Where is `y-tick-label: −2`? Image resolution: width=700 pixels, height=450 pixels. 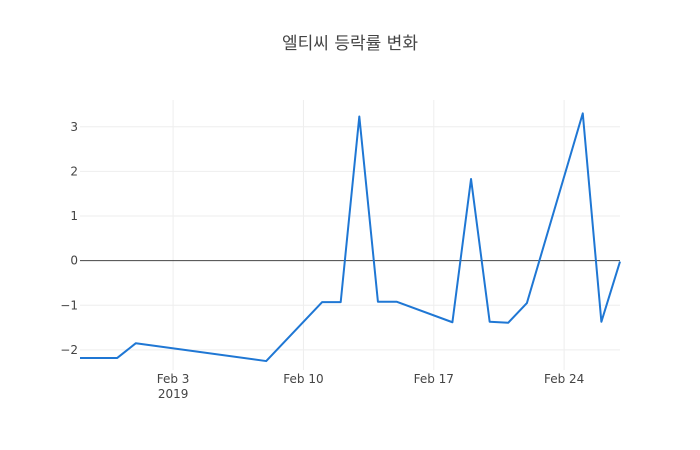 y-tick-label: −2 is located at coordinates (69, 350).